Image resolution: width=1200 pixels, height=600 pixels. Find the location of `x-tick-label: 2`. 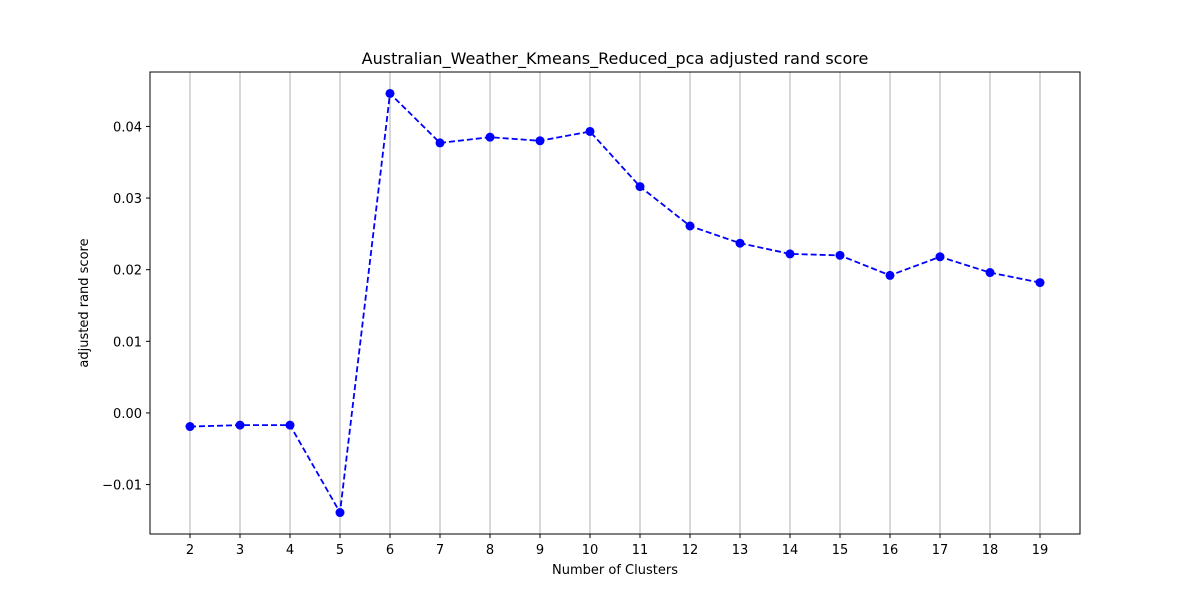

x-tick-label: 2 is located at coordinates (190, 550).